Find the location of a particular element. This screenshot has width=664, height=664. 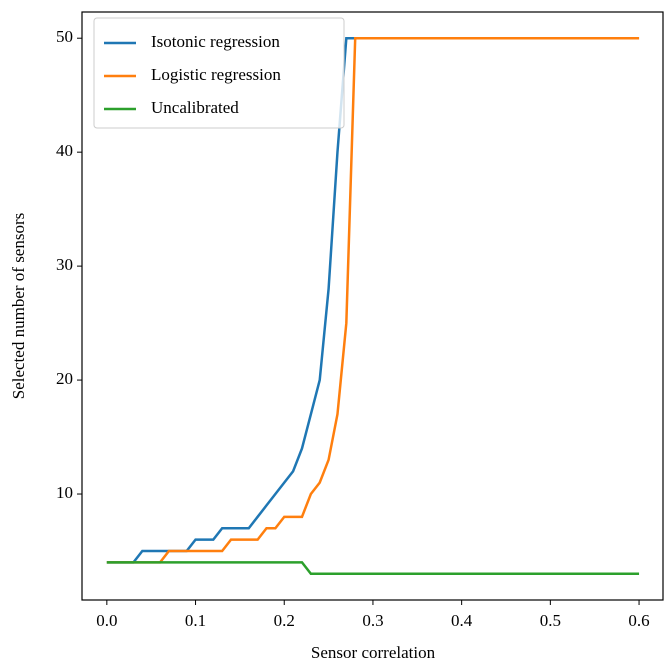

x-tick-label: 0.2 is located at coordinates (284, 620).